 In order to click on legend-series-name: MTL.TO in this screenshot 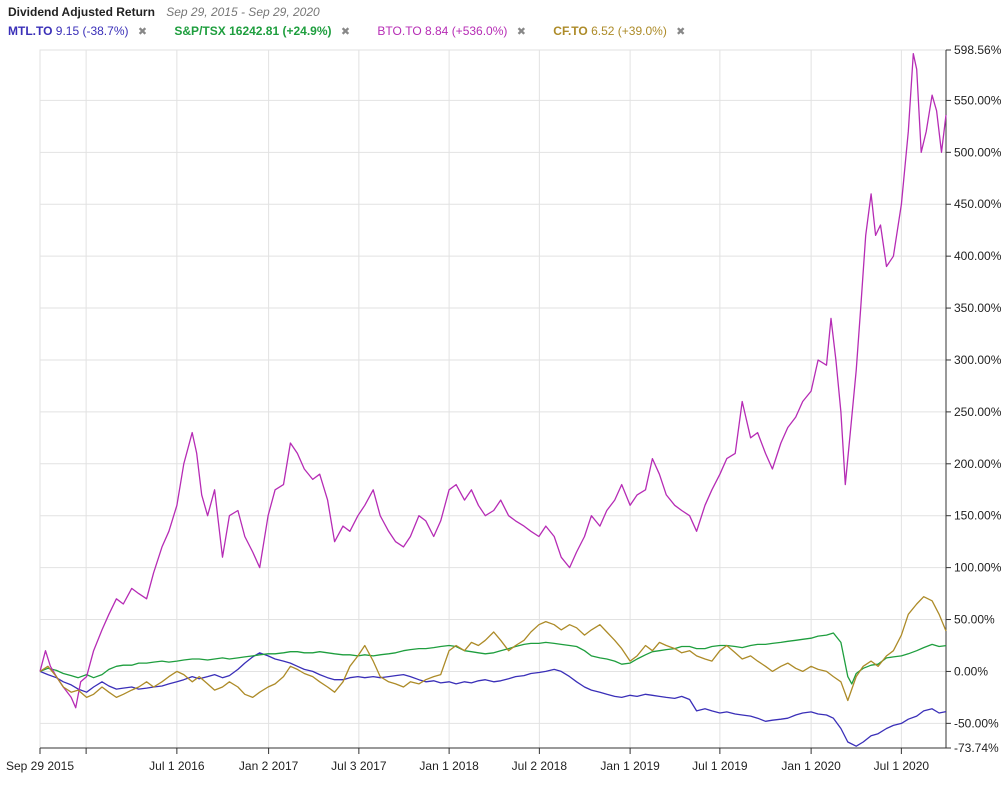, I will do `click(30, 31)`.